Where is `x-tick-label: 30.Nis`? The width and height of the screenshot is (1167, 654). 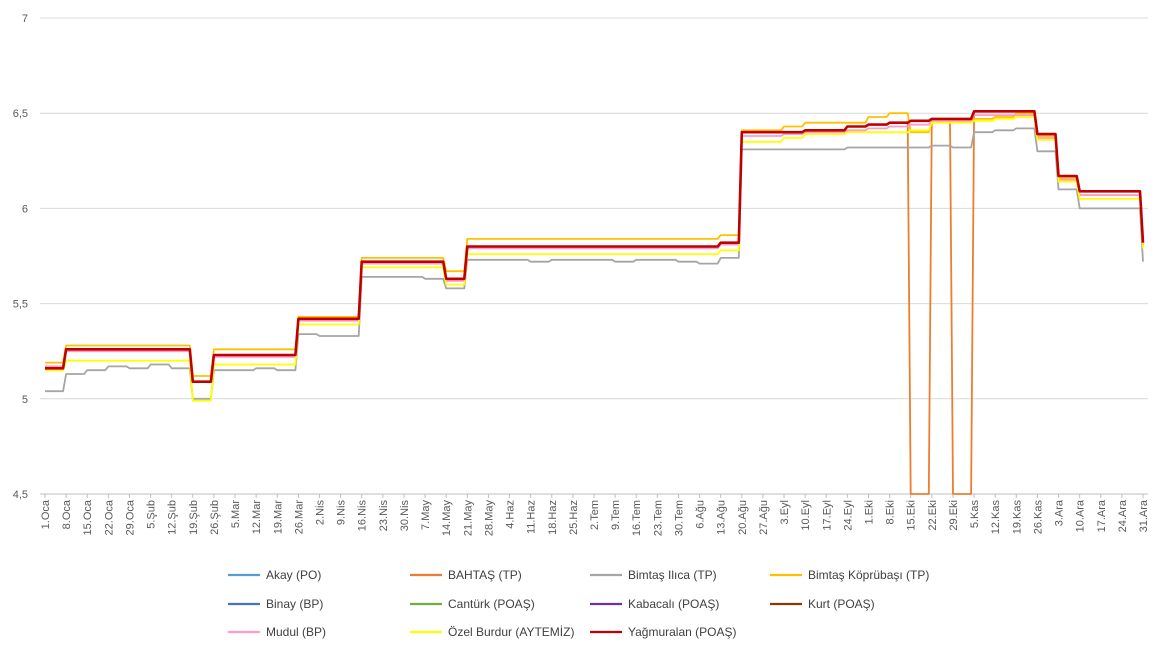 x-tick-label: 30.Nis is located at coordinates (405, 516).